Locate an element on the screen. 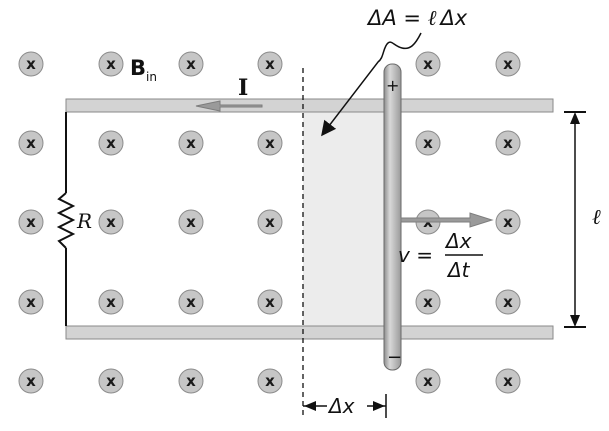 This screenshot has height=431, width=609. current-arrow is located at coordinates (229, 106).